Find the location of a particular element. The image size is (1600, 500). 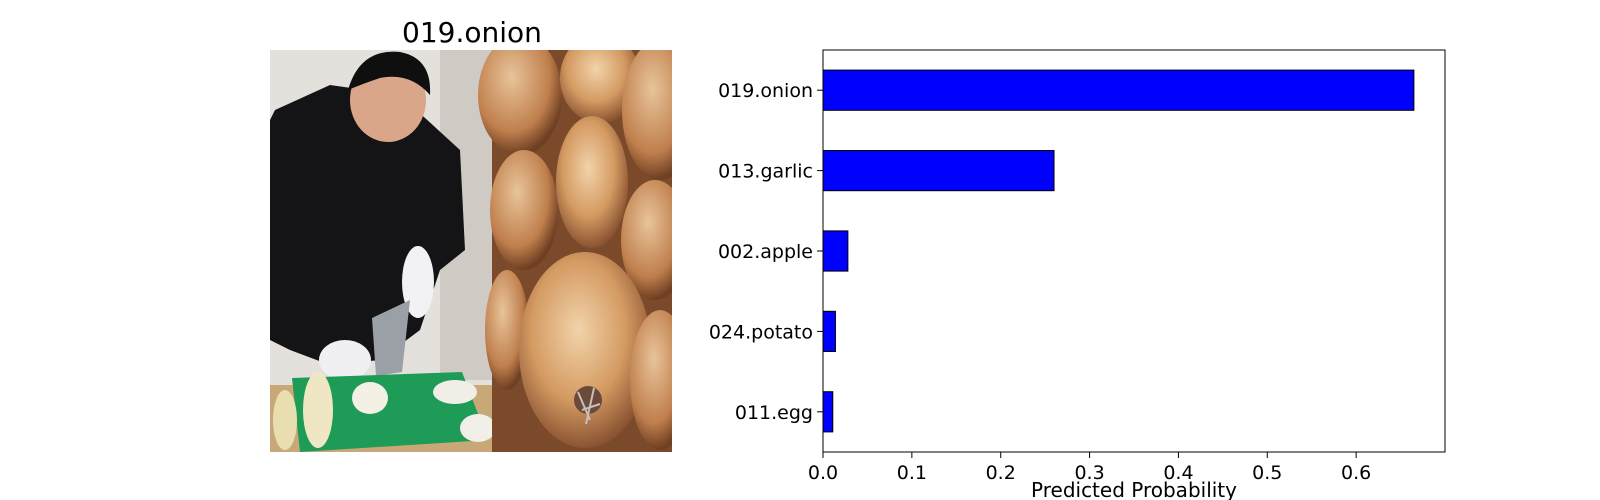

bar-013.garlic is located at coordinates (938, 171).